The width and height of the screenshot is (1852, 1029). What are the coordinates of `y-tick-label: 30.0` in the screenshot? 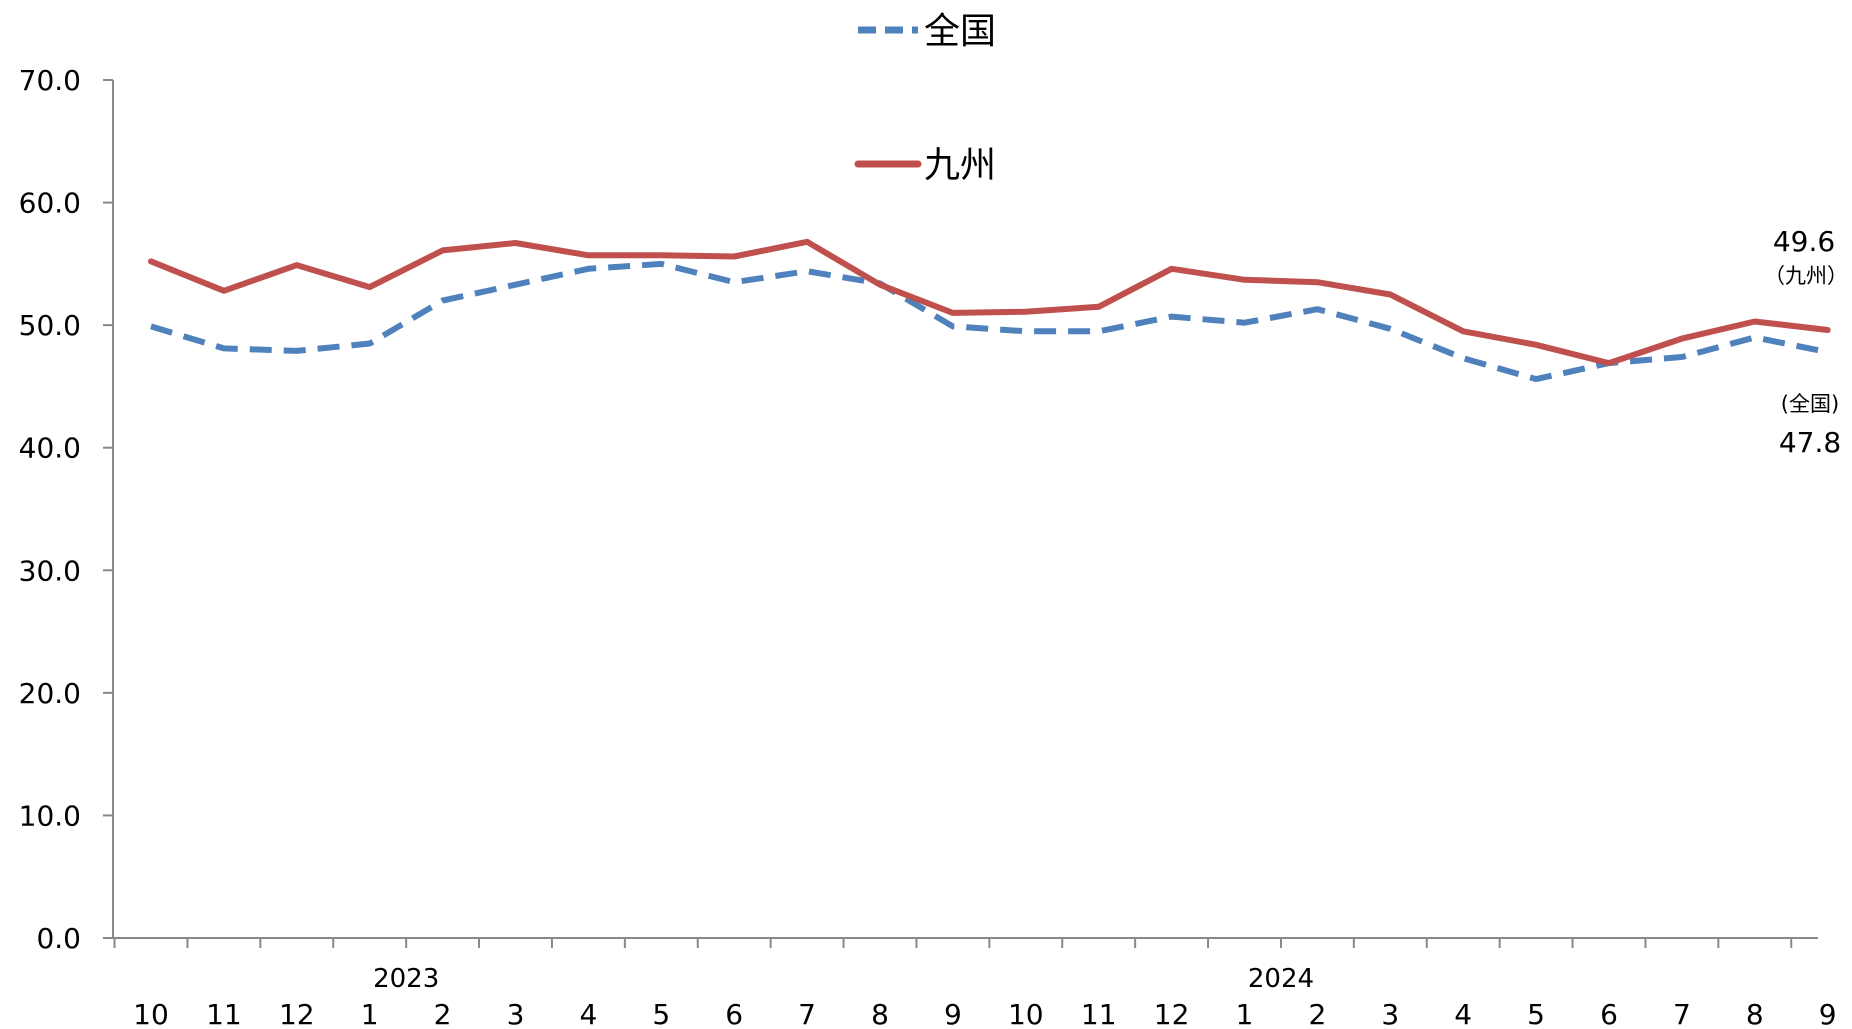 It's located at (50, 570).